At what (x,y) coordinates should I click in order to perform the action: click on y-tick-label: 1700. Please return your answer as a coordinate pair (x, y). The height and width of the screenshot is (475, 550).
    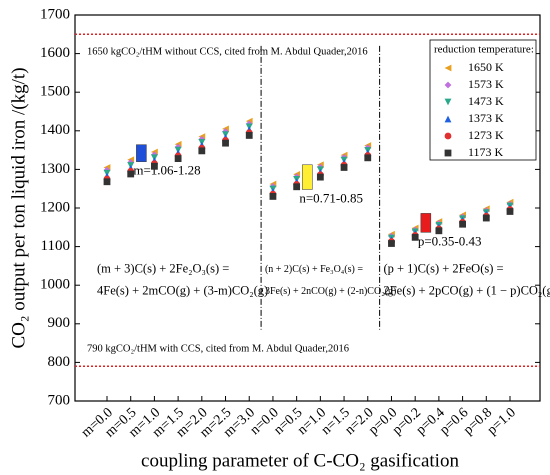
    Looking at the image, I should click on (55, 14).